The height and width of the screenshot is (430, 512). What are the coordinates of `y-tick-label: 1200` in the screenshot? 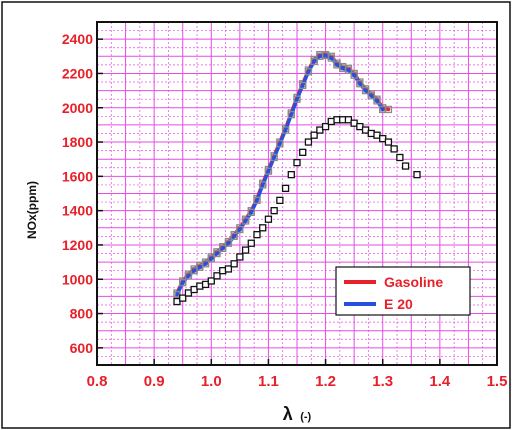 It's located at (77, 245).